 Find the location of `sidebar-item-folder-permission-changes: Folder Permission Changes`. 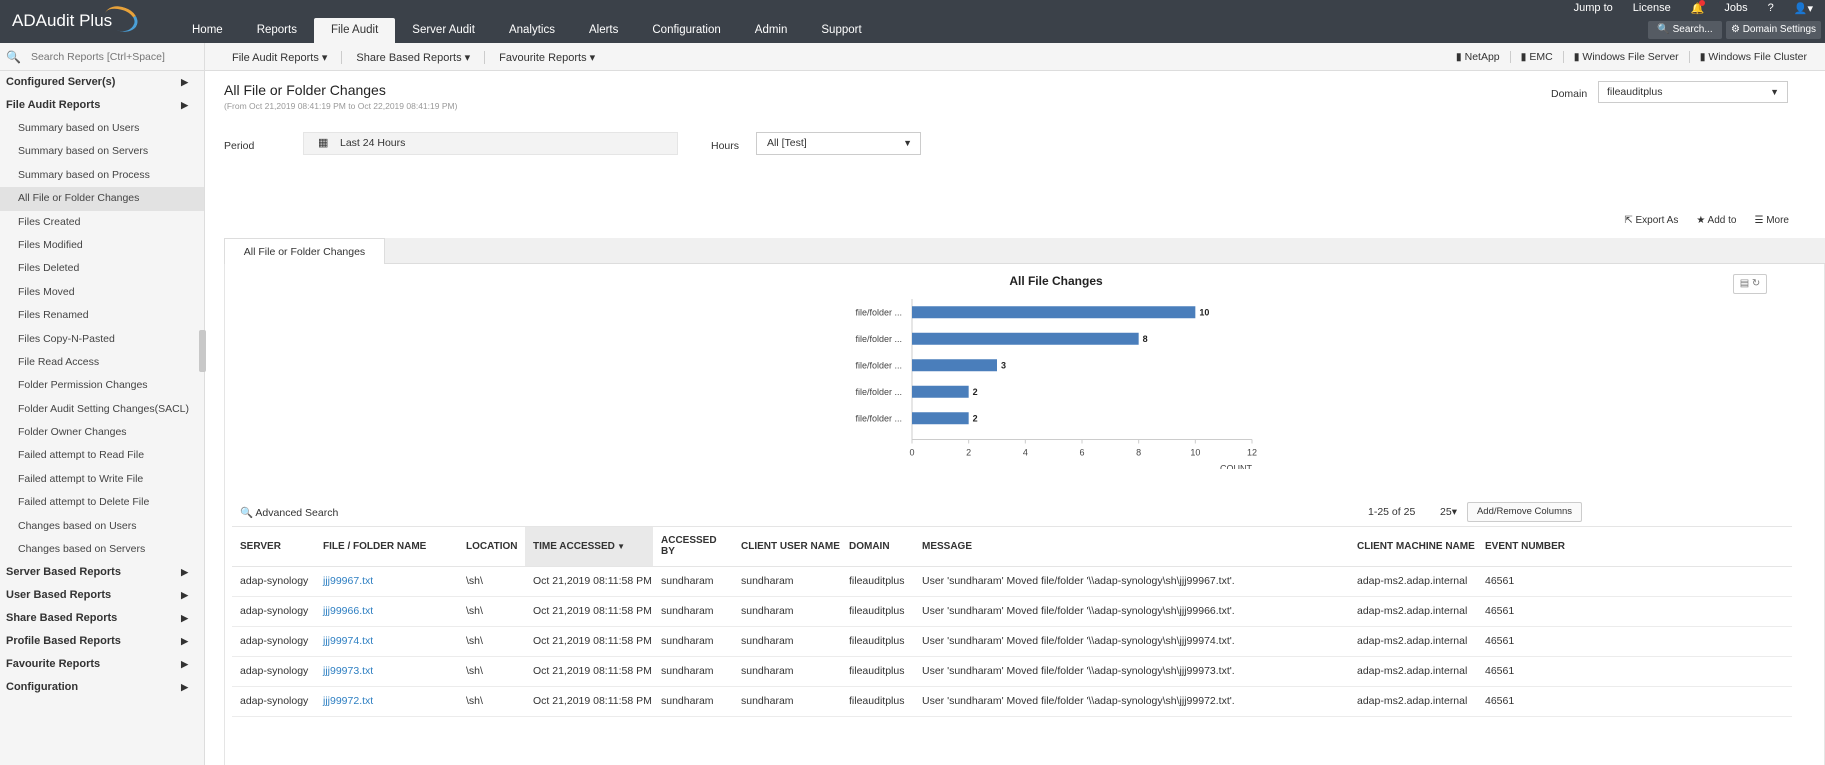

sidebar-item-folder-permission-changes: Folder Permission Changes is located at coordinates (83, 385).